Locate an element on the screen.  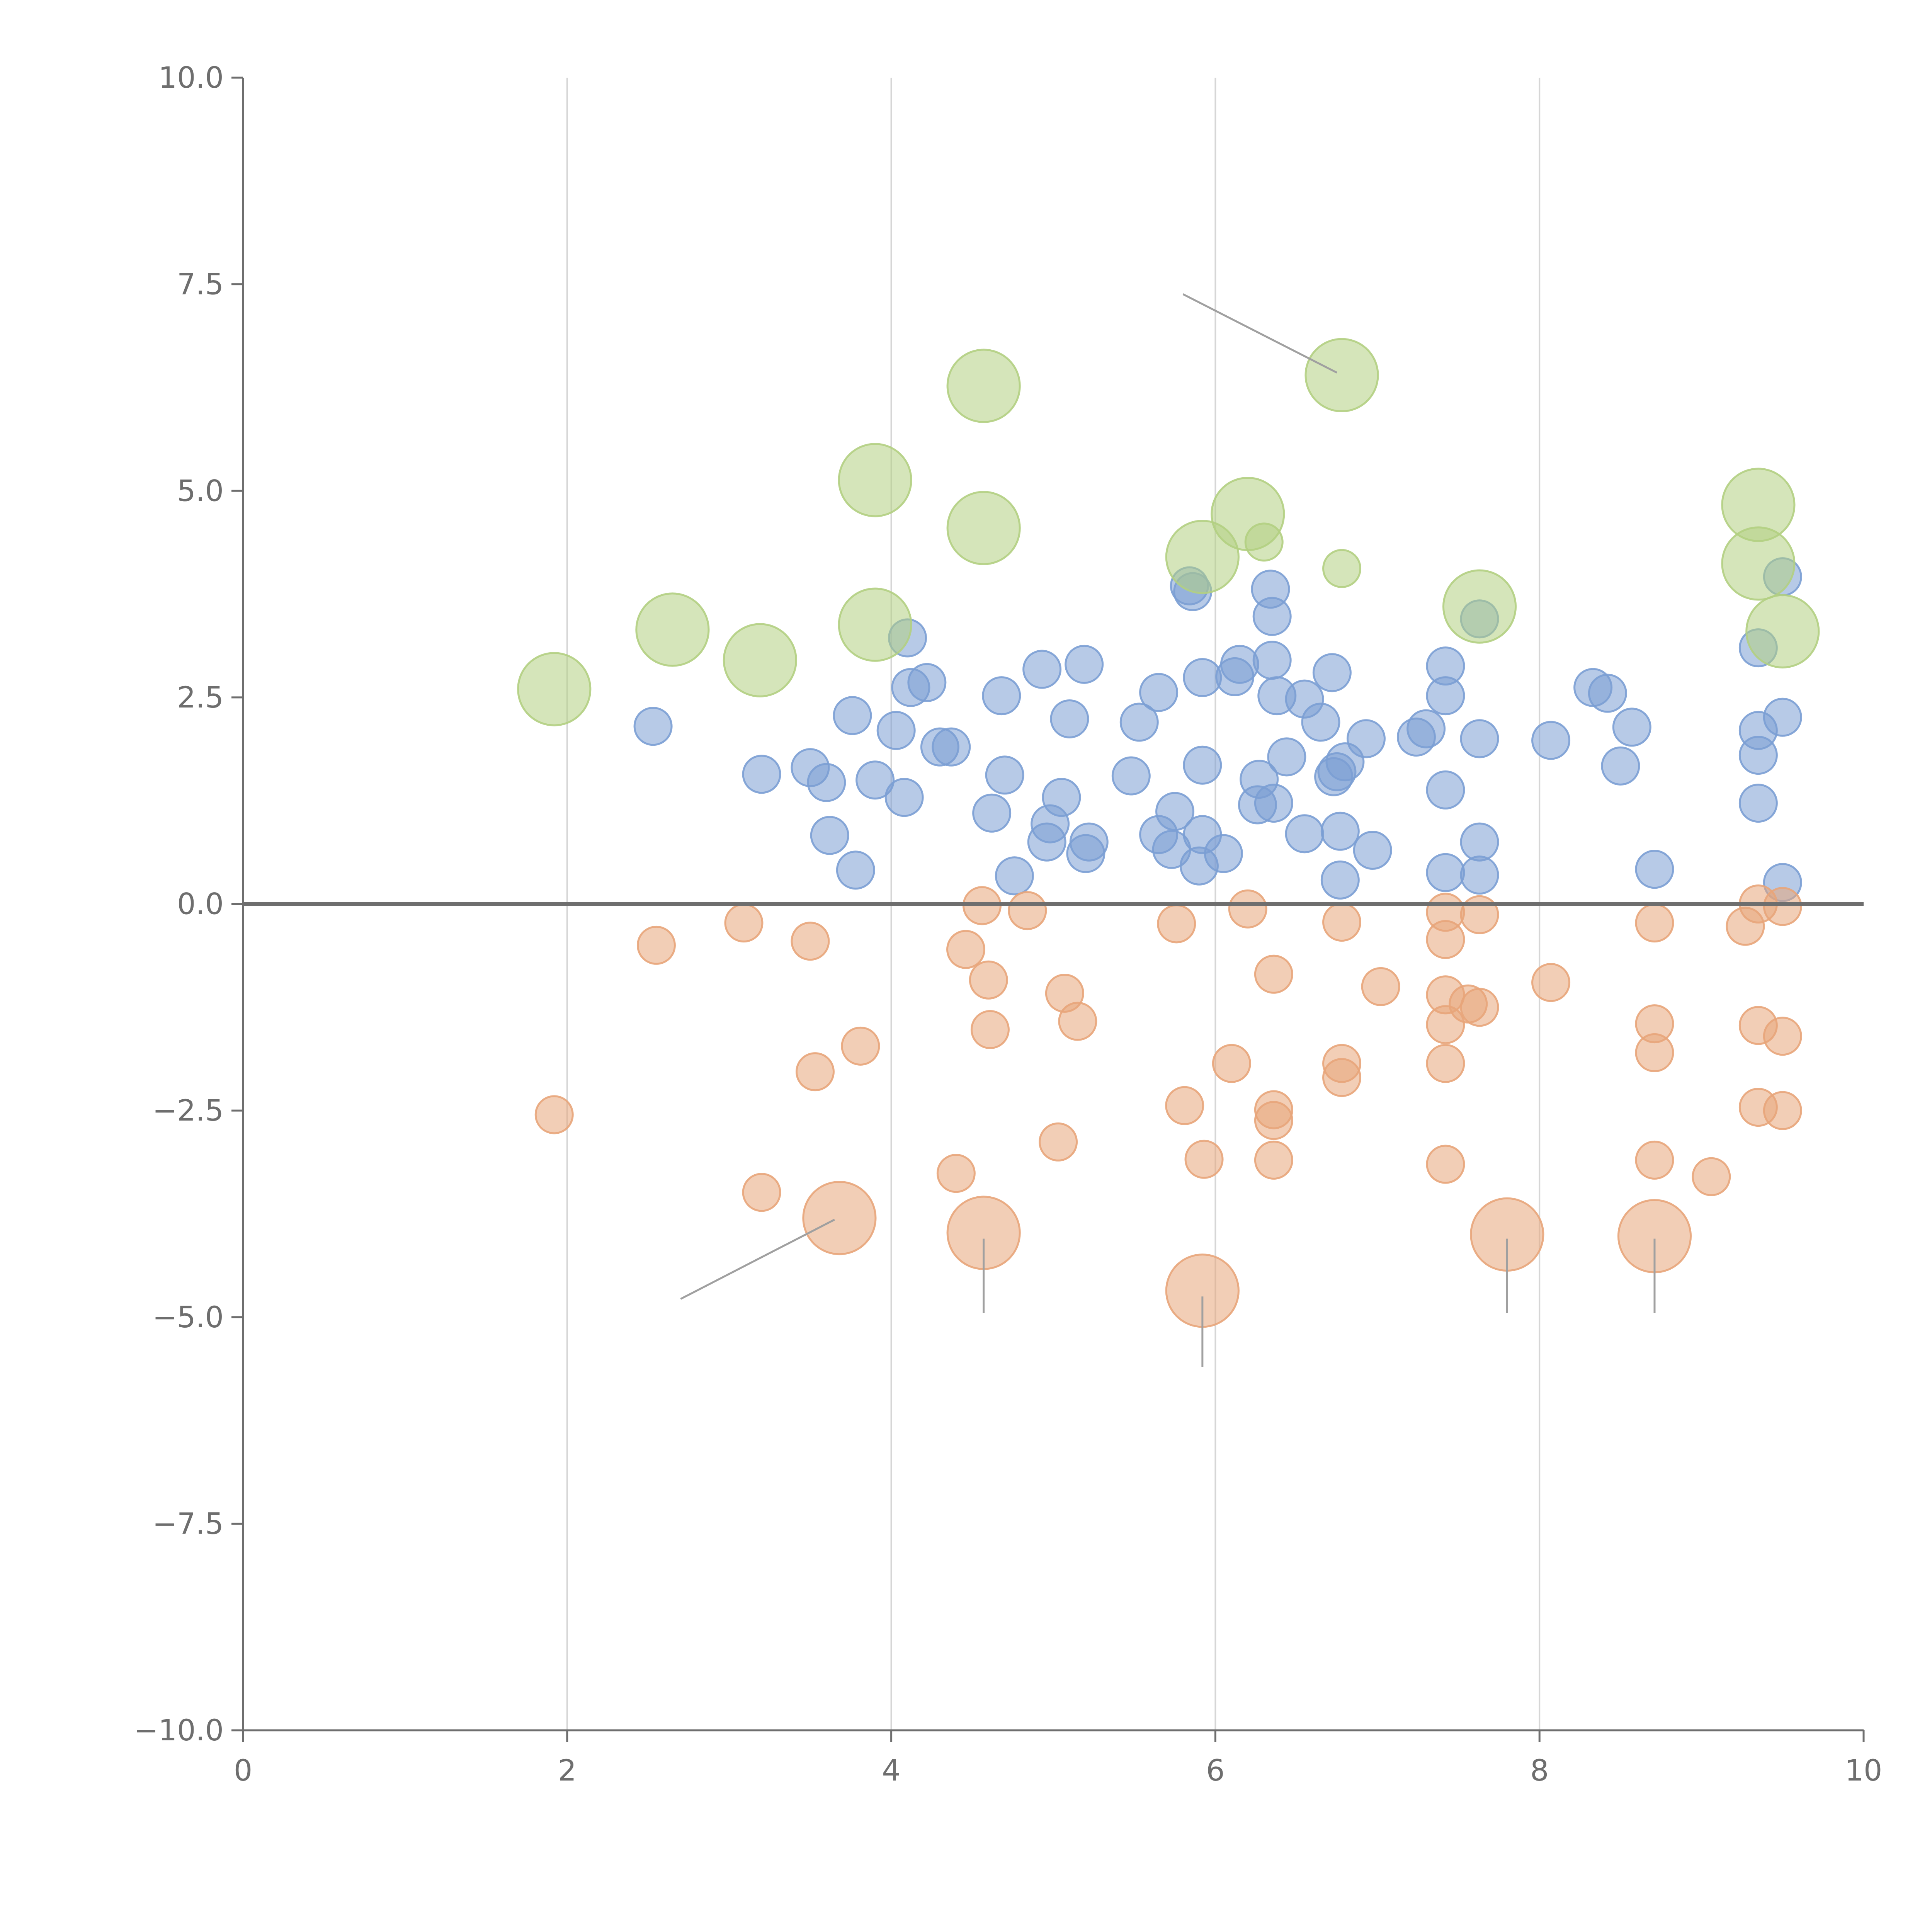
x-tick-label: 4 is located at coordinates (891, 1770).